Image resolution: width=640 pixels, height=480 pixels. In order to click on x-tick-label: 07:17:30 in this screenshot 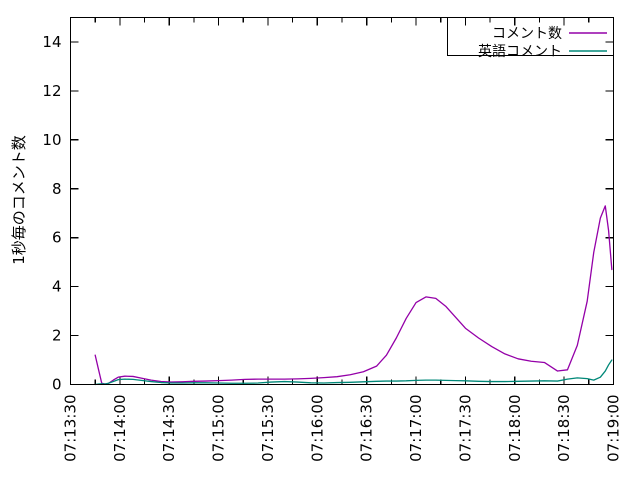, I will do `click(465, 428)`.